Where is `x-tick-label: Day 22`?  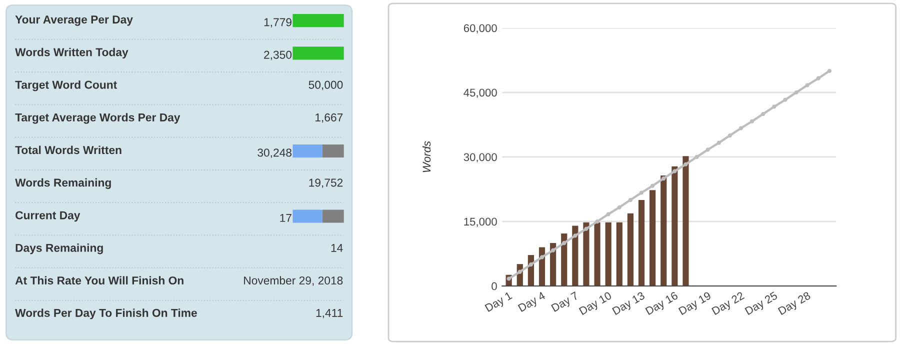
x-tick-label: Day 22 is located at coordinates (728, 304).